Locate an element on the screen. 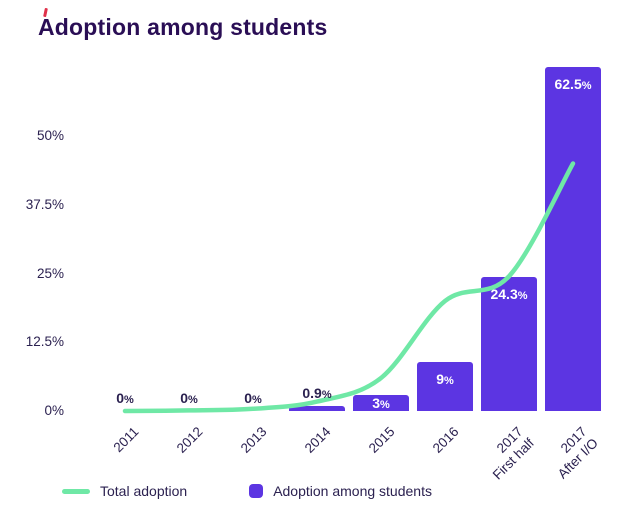 This screenshot has height=512, width=640. bar-value-label: 3% is located at coordinates (381, 403).